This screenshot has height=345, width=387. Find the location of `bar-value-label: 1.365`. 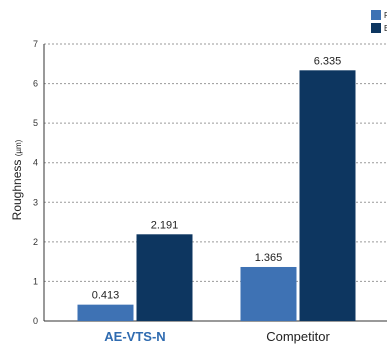

bar-value-label: 1.365 is located at coordinates (269, 258).